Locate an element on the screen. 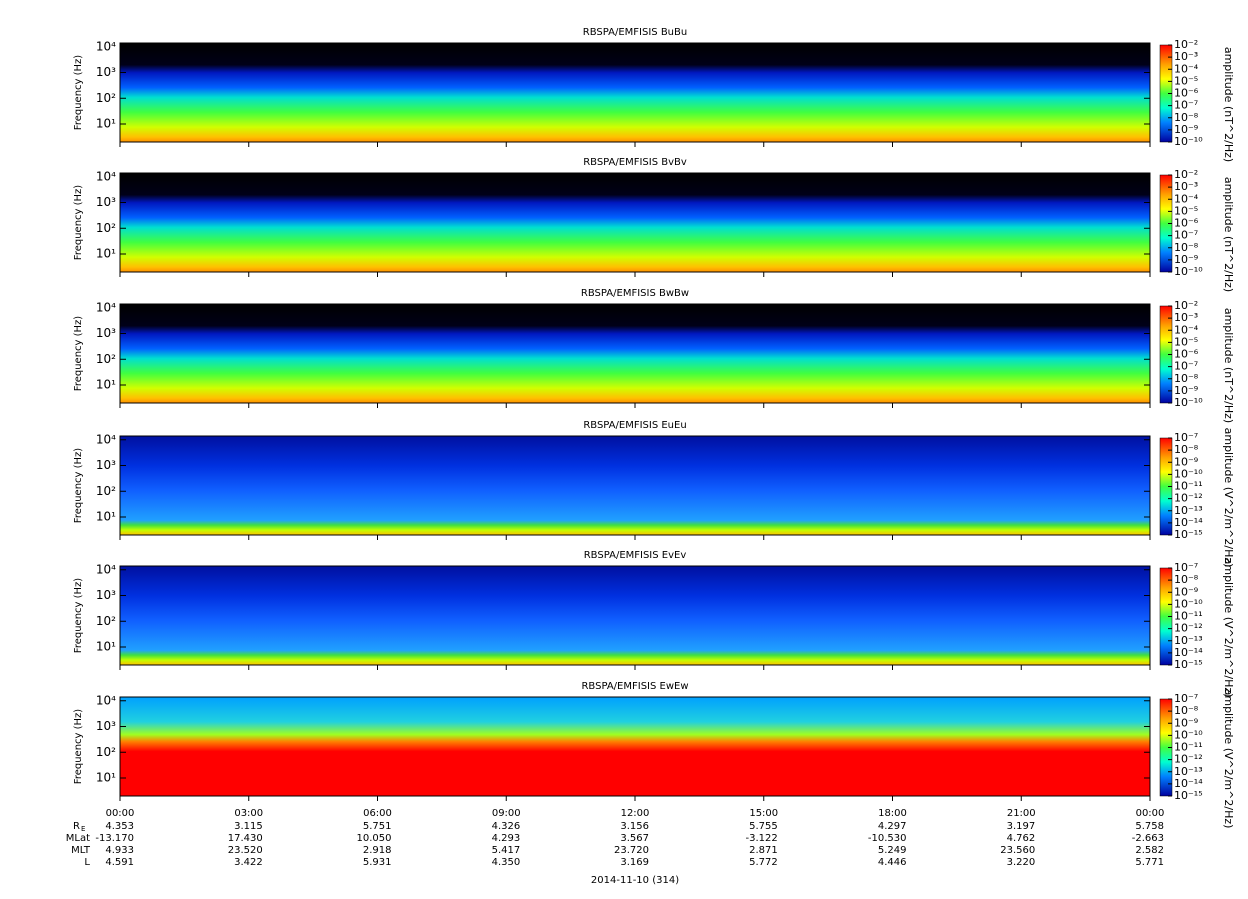  x-tick-label: 12:00 is located at coordinates (635, 813).